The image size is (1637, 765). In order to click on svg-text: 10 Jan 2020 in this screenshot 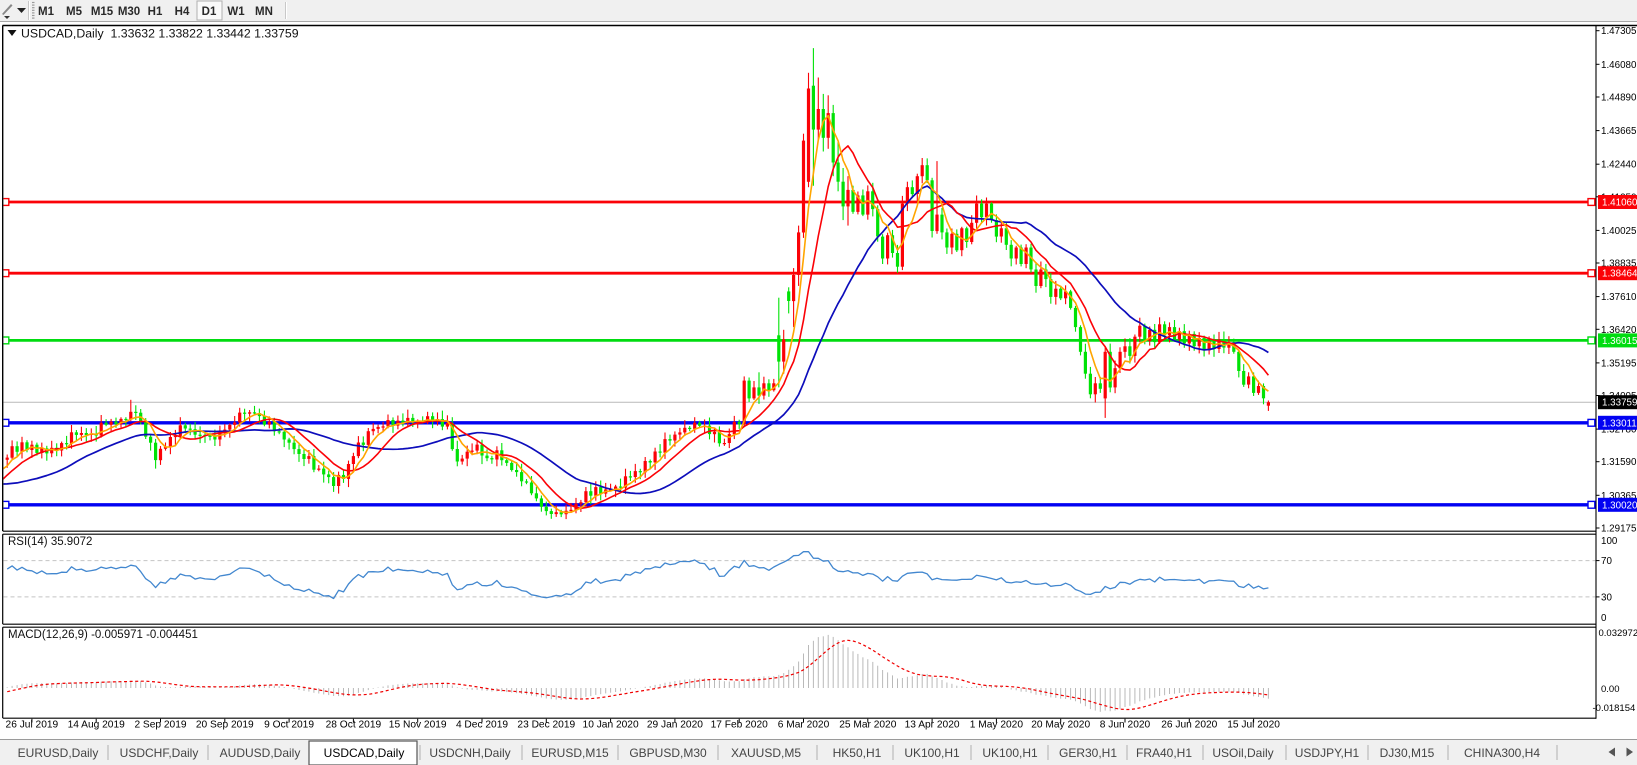, I will do `click(611, 725)`.